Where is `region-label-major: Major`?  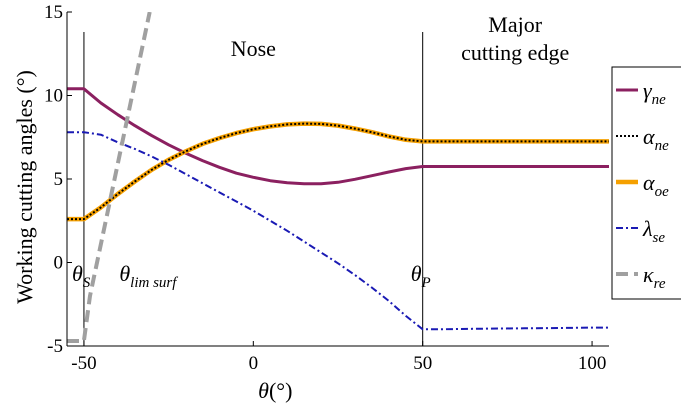
region-label-major: Major is located at coordinates (515, 24).